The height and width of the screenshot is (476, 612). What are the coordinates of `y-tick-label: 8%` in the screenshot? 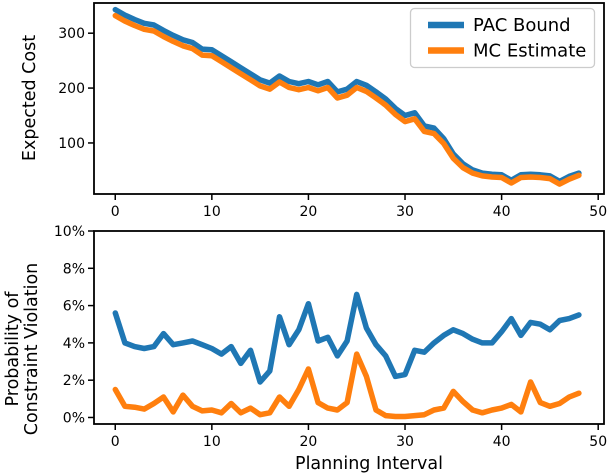 It's located at (74, 269).